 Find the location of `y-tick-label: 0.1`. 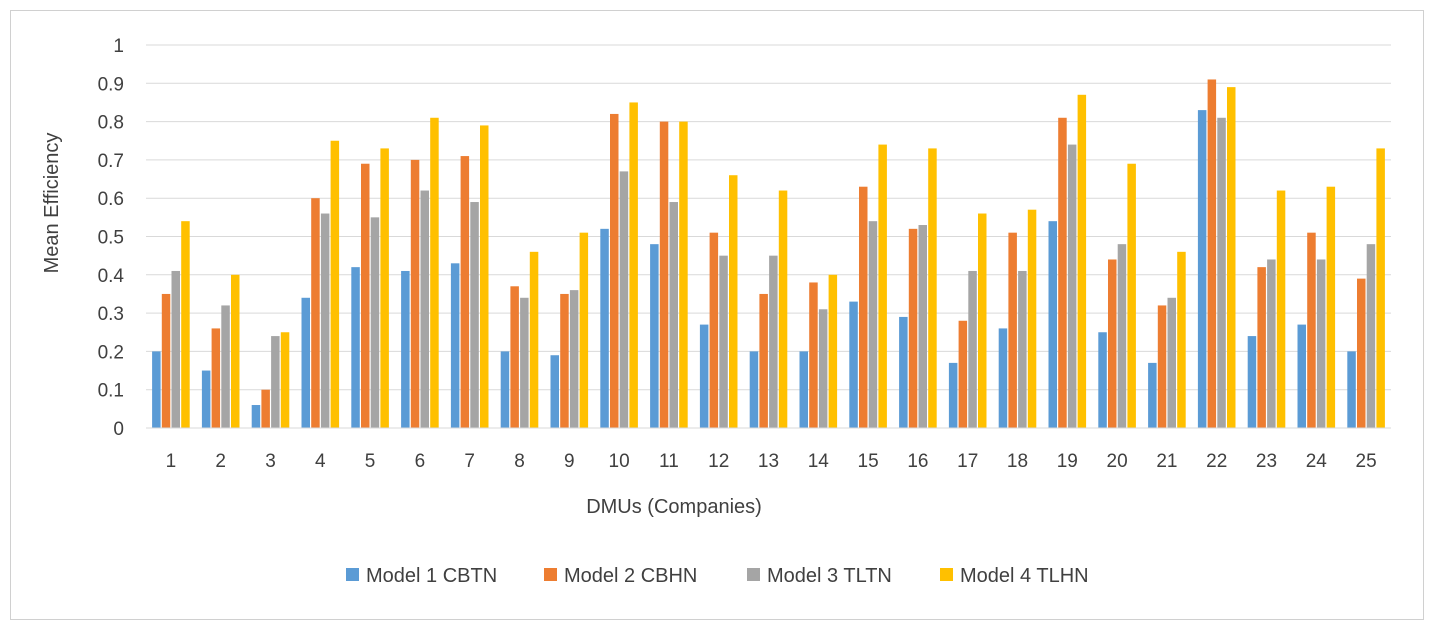

y-tick-label: 0.1 is located at coordinates (111, 391).